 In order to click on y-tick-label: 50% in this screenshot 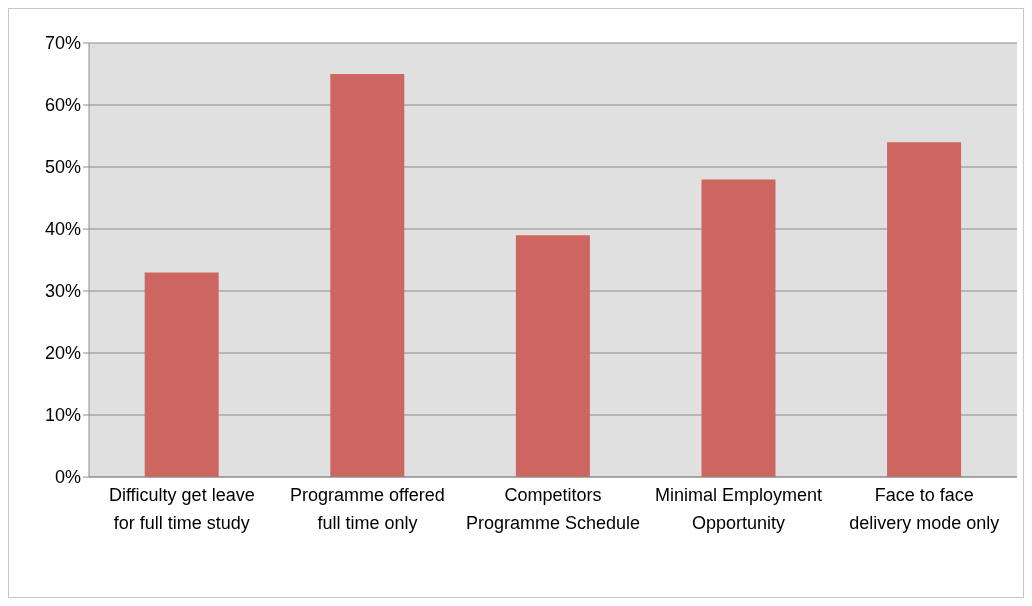, I will do `click(62, 167)`.